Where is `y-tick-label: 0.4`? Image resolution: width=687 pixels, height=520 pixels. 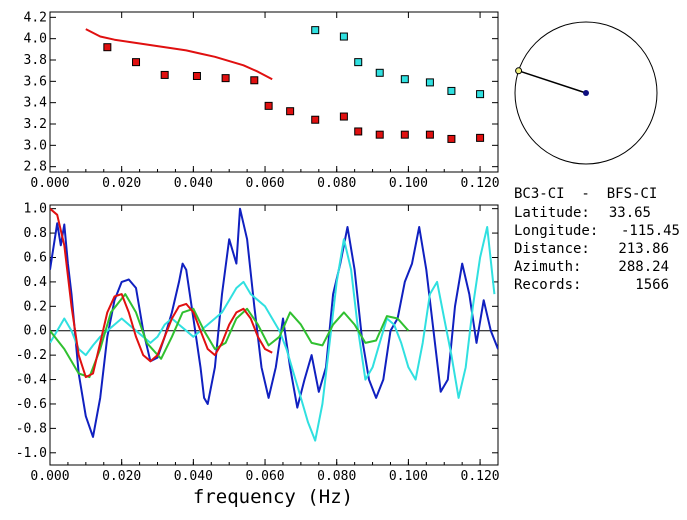 y-tick-label: 0.4 is located at coordinates (36, 282).